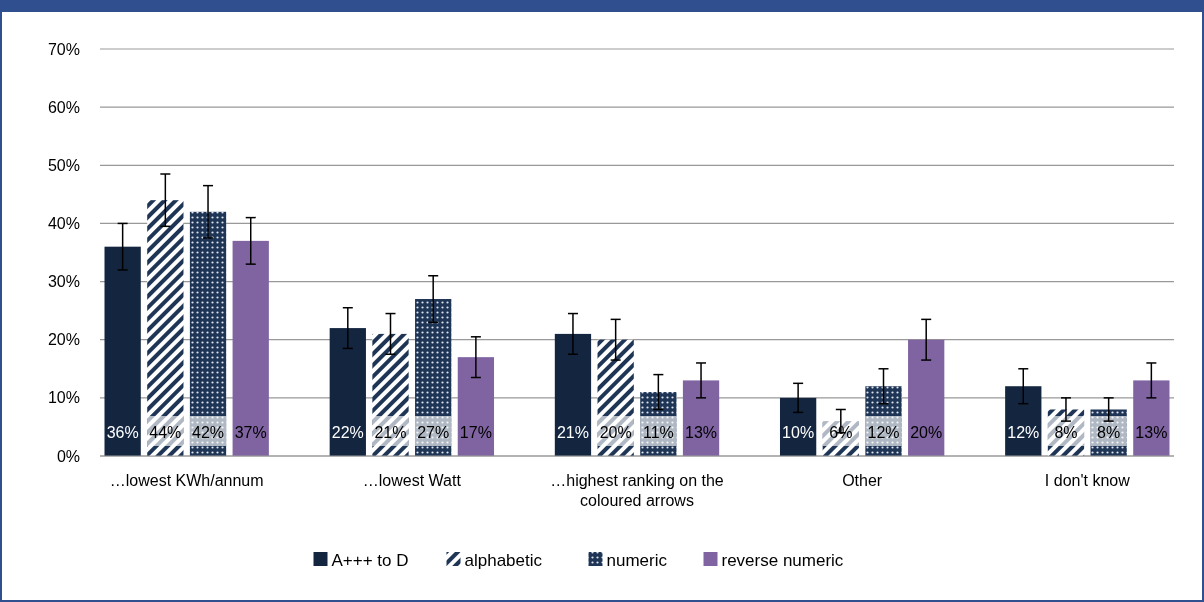 The image size is (1204, 602). Describe the element at coordinates (412, 480) in the screenshot. I see `x-tick-label: …lowest Watt` at that location.